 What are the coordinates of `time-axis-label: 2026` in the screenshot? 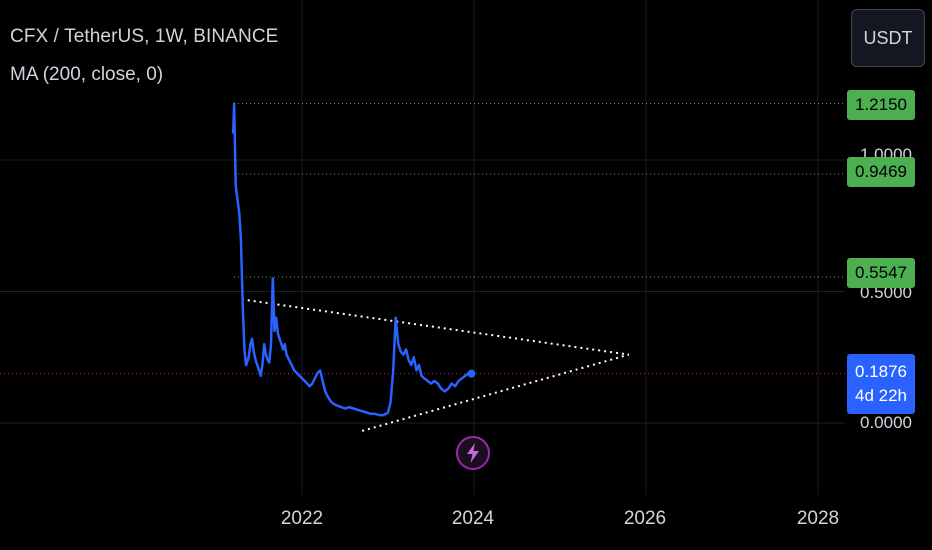 It's located at (645, 518).